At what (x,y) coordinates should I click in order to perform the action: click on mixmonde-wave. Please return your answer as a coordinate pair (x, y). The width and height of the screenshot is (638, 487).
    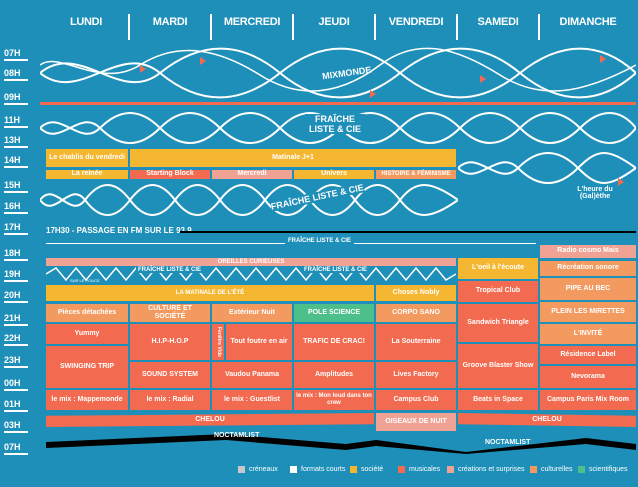
    Looking at the image, I should click on (338, 73).